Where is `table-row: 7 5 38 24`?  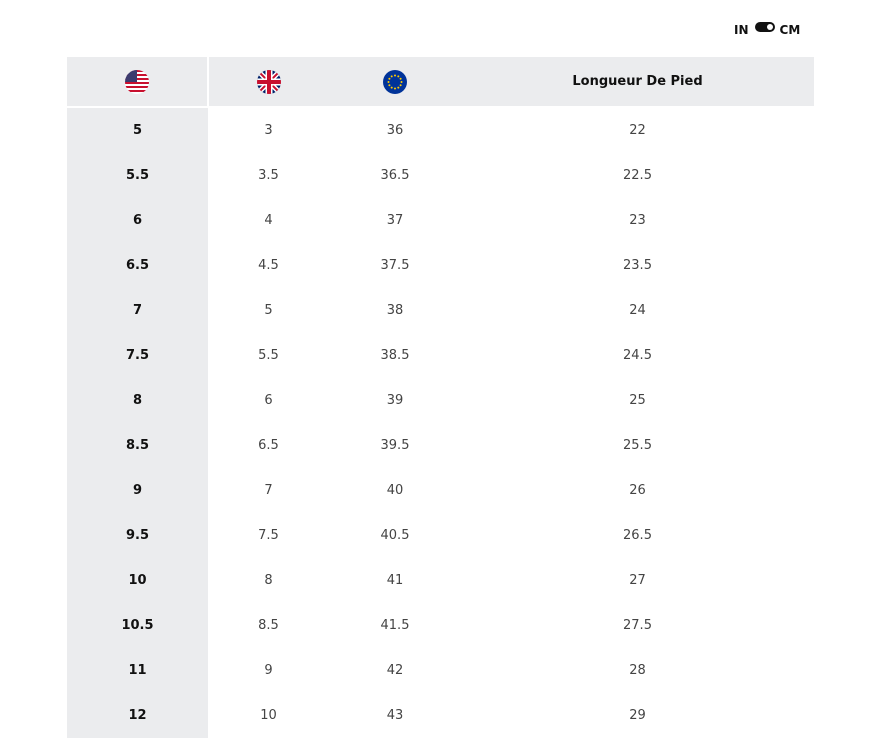 table-row: 7 5 38 24 is located at coordinates (440, 310).